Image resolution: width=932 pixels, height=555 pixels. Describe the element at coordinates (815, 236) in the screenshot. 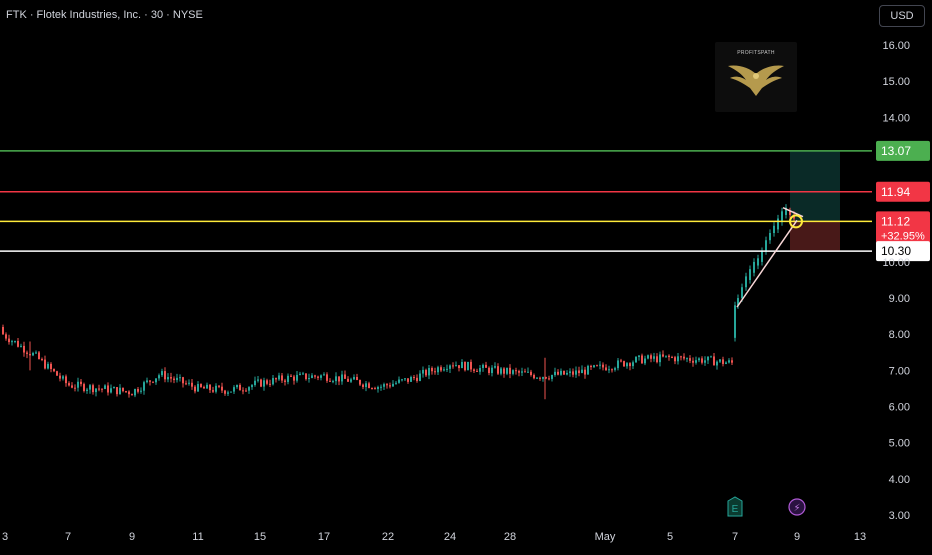

I see `loss-zone` at that location.